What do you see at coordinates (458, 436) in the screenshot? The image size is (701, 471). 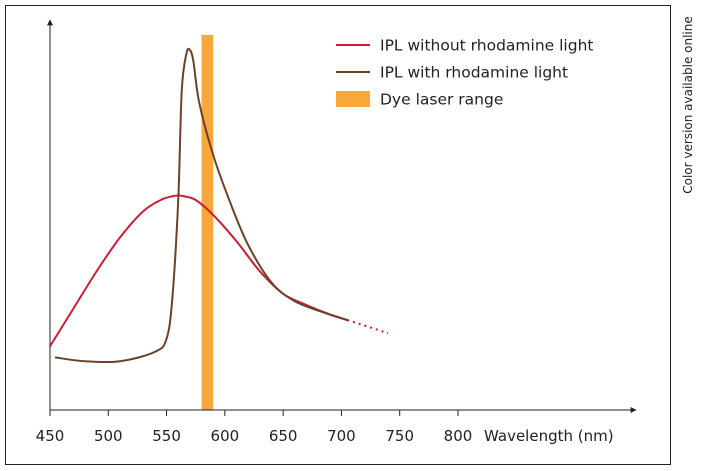 I see `x-tick-label: 800` at bounding box center [458, 436].